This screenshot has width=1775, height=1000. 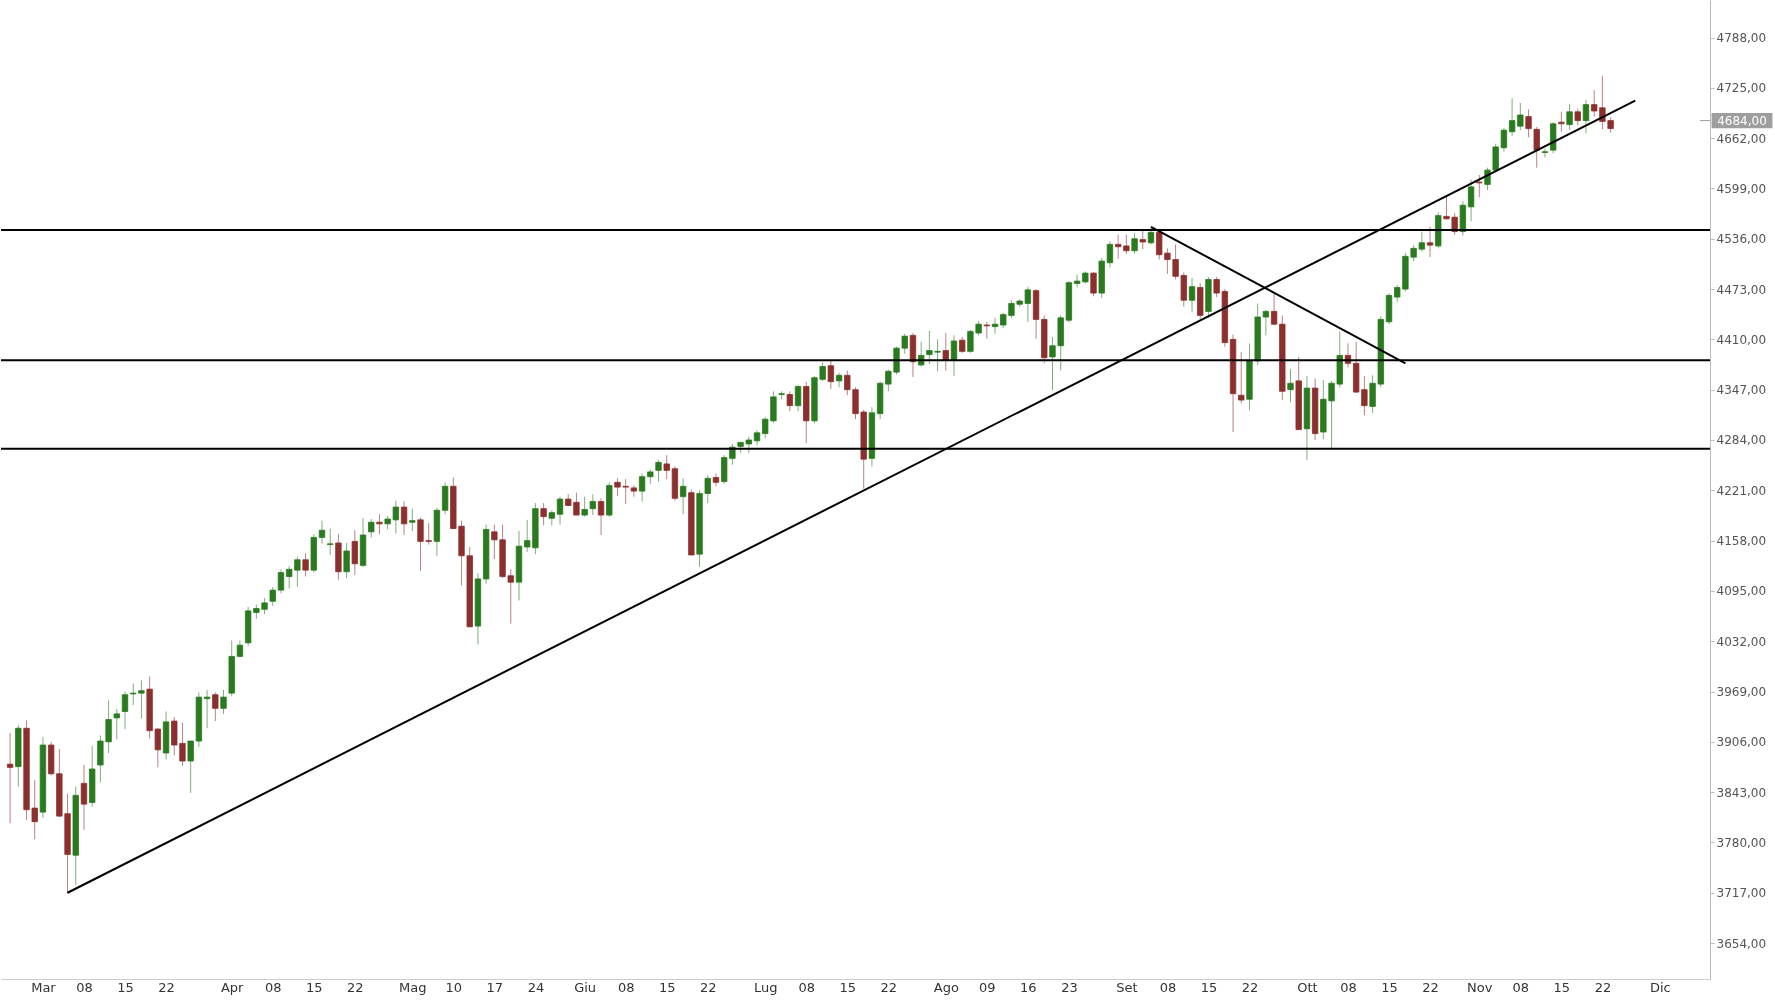 What do you see at coordinates (1741, 289) in the screenshot?
I see `y-tick-label: 4473,00` at bounding box center [1741, 289].